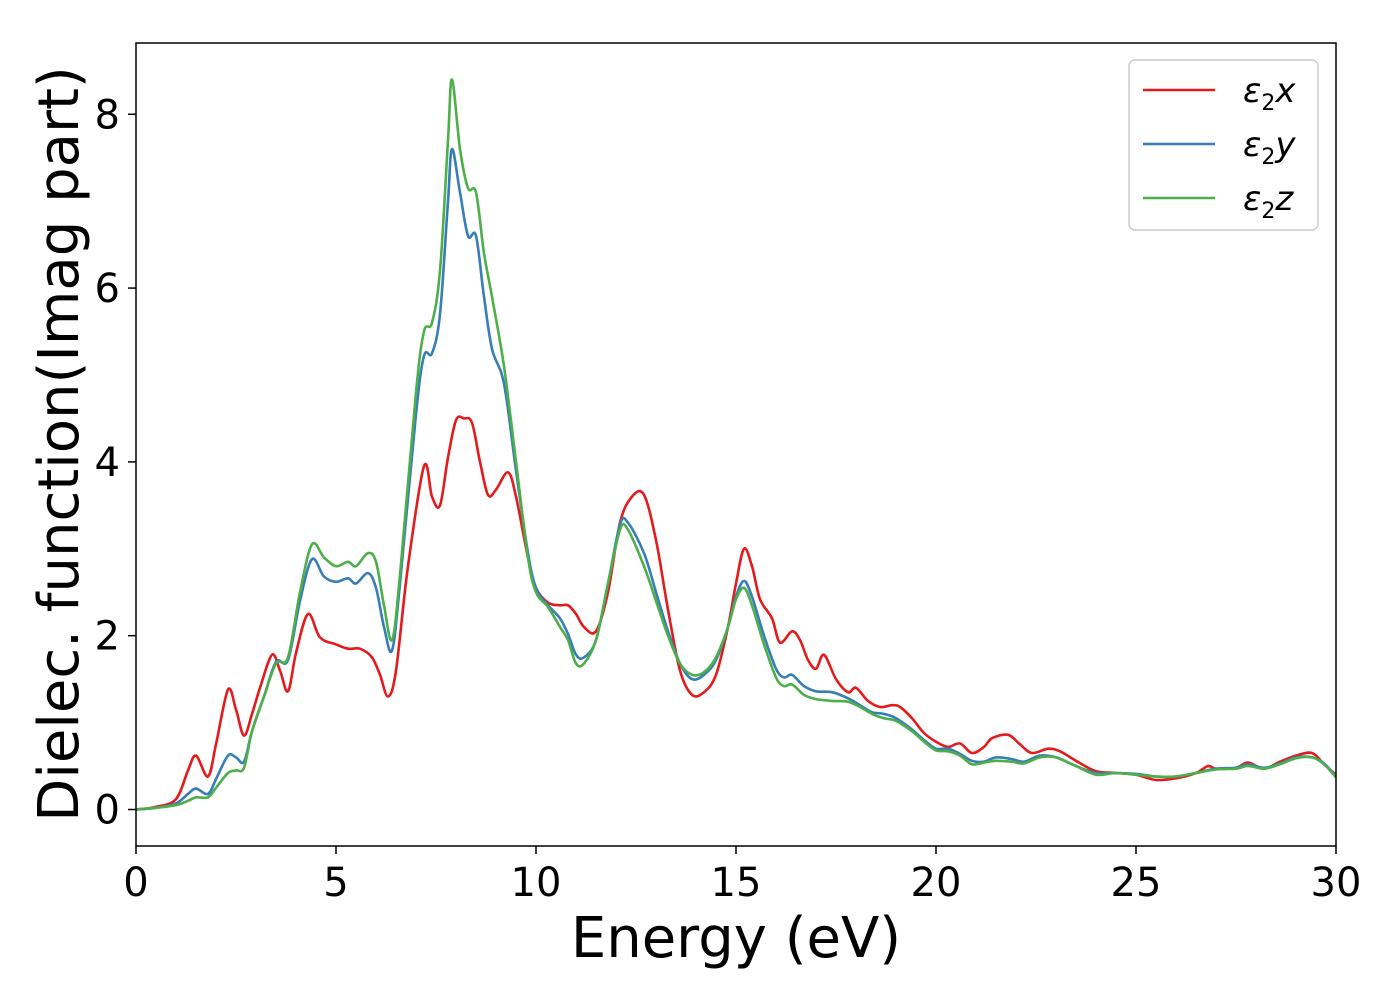 This screenshot has width=1400, height=1000. Describe the element at coordinates (107, 637) in the screenshot. I see `y-tick-label: 2` at that location.